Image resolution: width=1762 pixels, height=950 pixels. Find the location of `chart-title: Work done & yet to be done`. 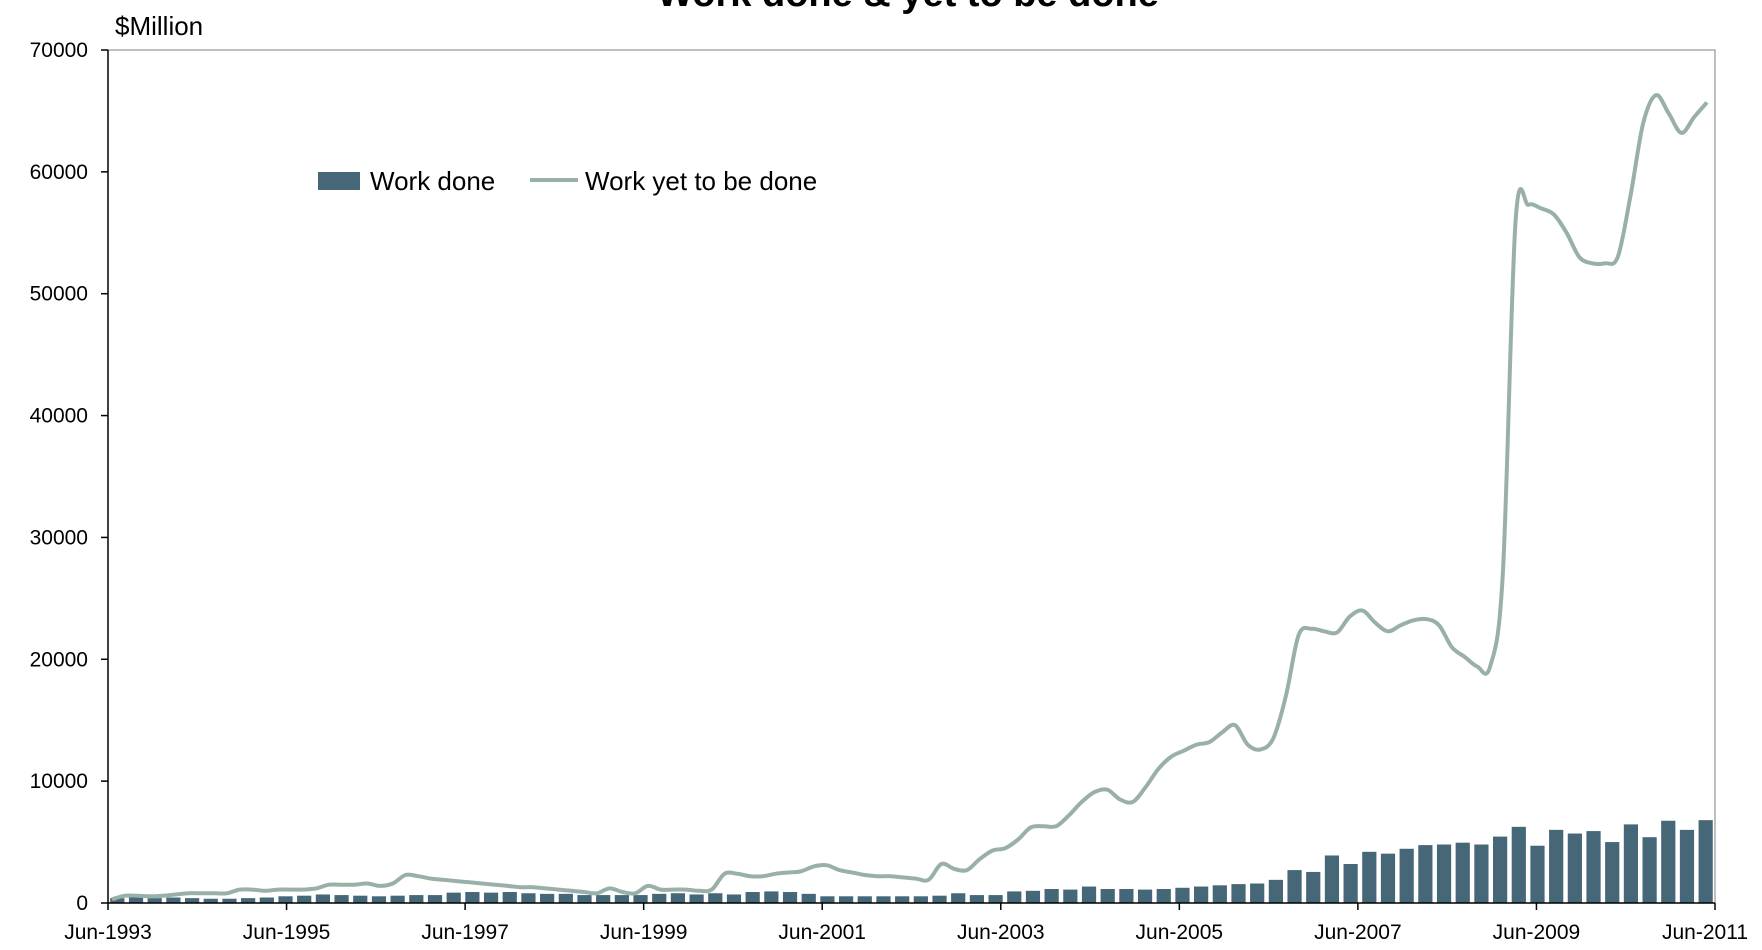

chart-title: Work done & yet to be done is located at coordinates (908, 7).